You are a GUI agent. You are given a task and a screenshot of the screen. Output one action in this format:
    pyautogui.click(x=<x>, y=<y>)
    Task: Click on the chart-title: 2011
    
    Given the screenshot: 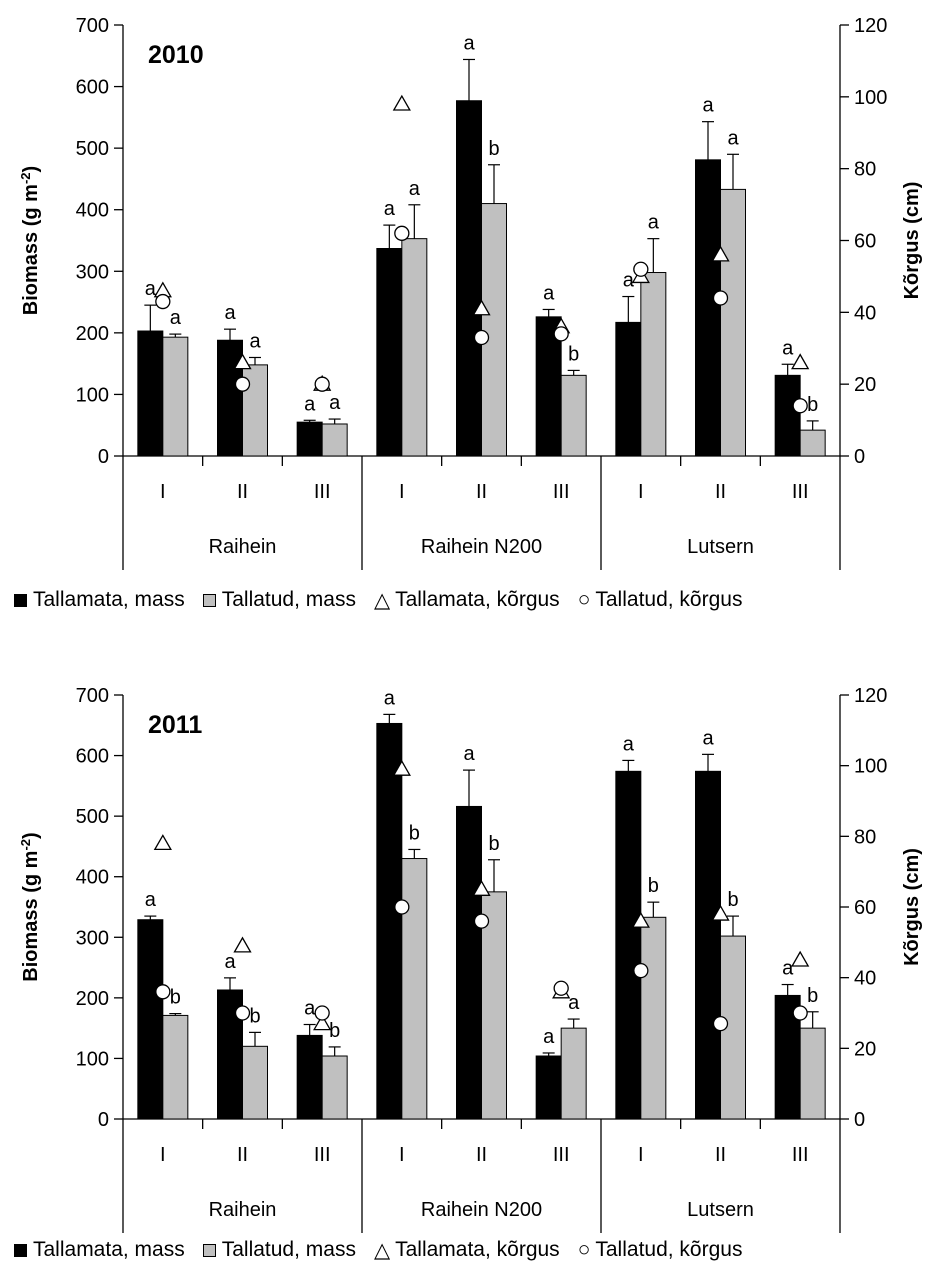 What is the action you would take?
    pyautogui.click(x=175, y=725)
    